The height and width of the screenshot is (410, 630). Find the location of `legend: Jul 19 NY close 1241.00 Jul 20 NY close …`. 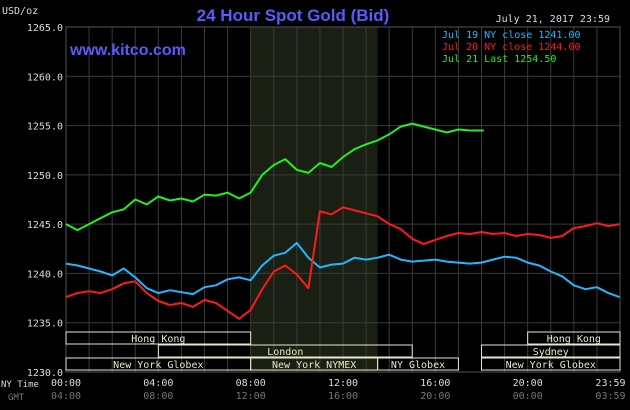

legend: Jul 19 NY close 1241.00 Jul 20 NY close … is located at coordinates (511, 47).